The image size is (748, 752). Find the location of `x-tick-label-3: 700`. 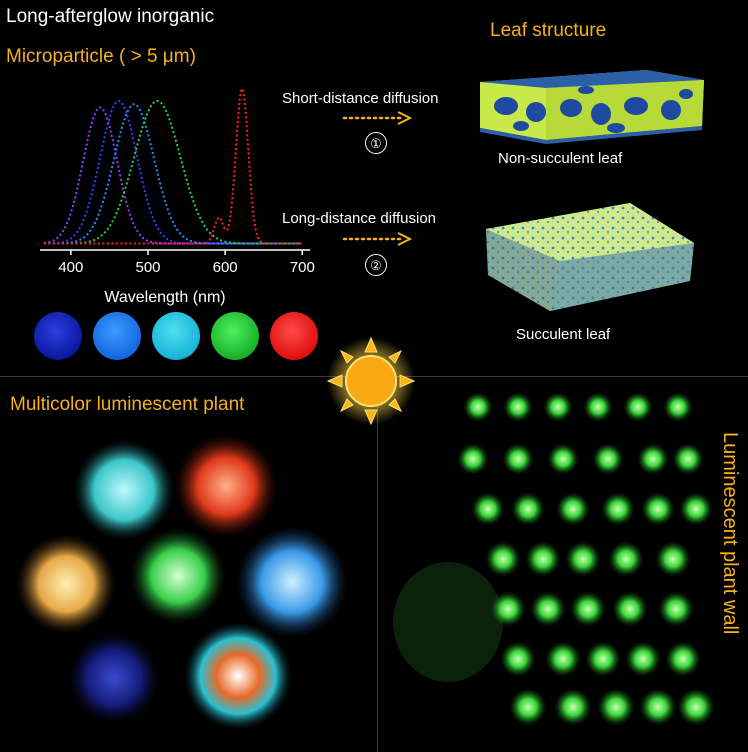

x-tick-label-3: 700 is located at coordinates (302, 267).